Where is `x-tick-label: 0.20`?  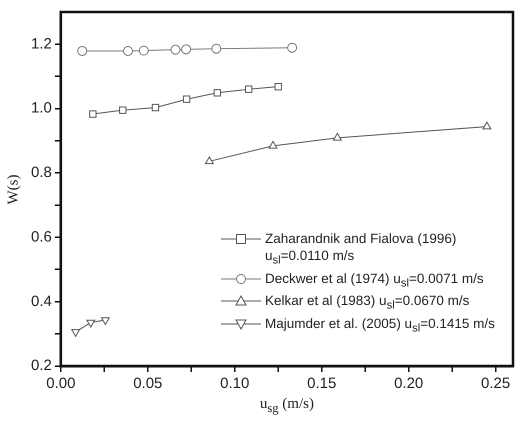 x-tick-label: 0.20 is located at coordinates (409, 383).